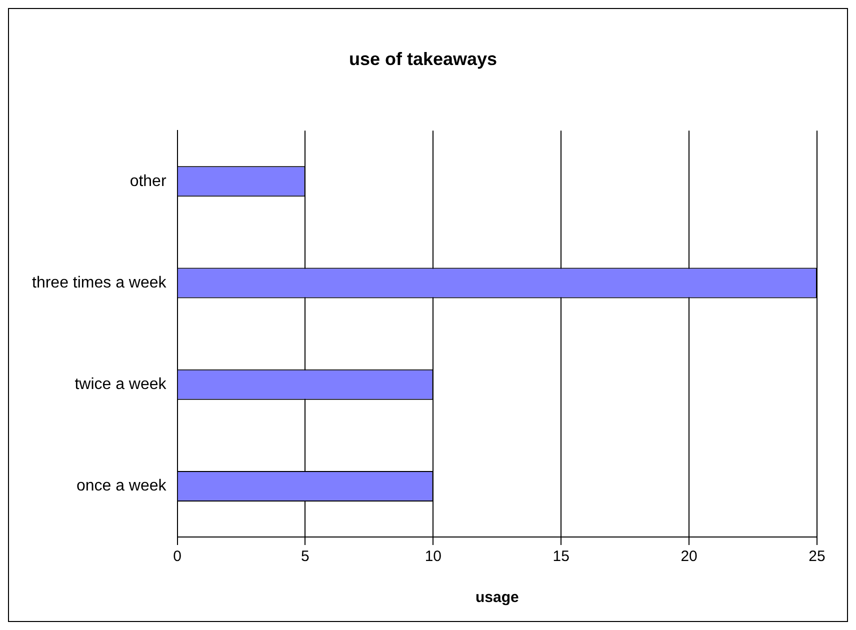  I want to click on x-tick-label: 15, so click(561, 557).